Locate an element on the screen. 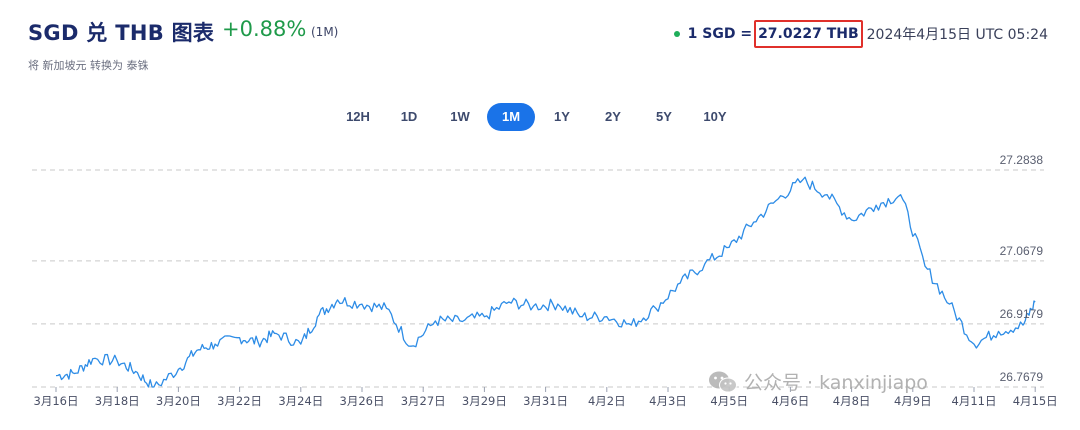  rate-timestamp: 2024年4月15日 UTC 05:24 is located at coordinates (957, 35).